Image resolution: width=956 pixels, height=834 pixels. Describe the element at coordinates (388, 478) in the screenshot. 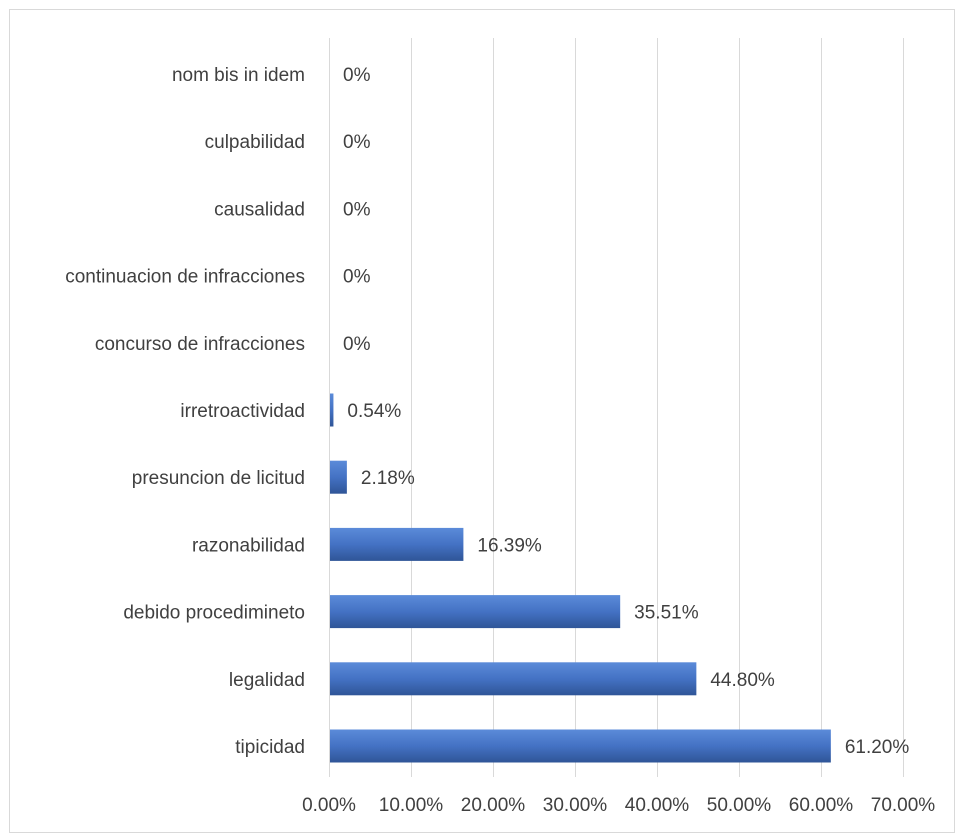

I see `data-label: 2.18%` at that location.